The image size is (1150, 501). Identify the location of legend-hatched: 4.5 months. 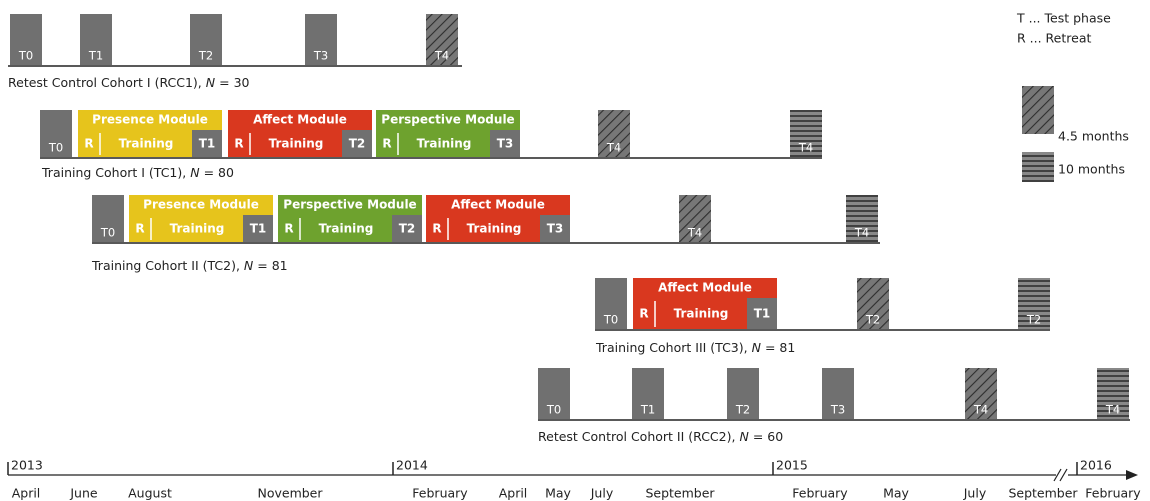
(1093, 136).